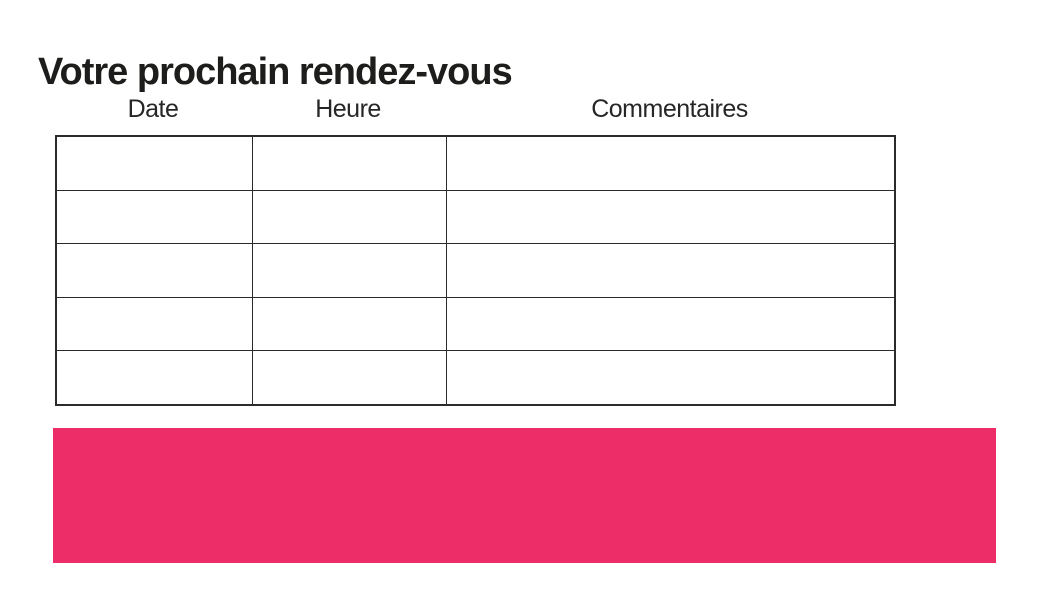  What do you see at coordinates (348, 108) in the screenshot?
I see `column-header-heure: Heure` at bounding box center [348, 108].